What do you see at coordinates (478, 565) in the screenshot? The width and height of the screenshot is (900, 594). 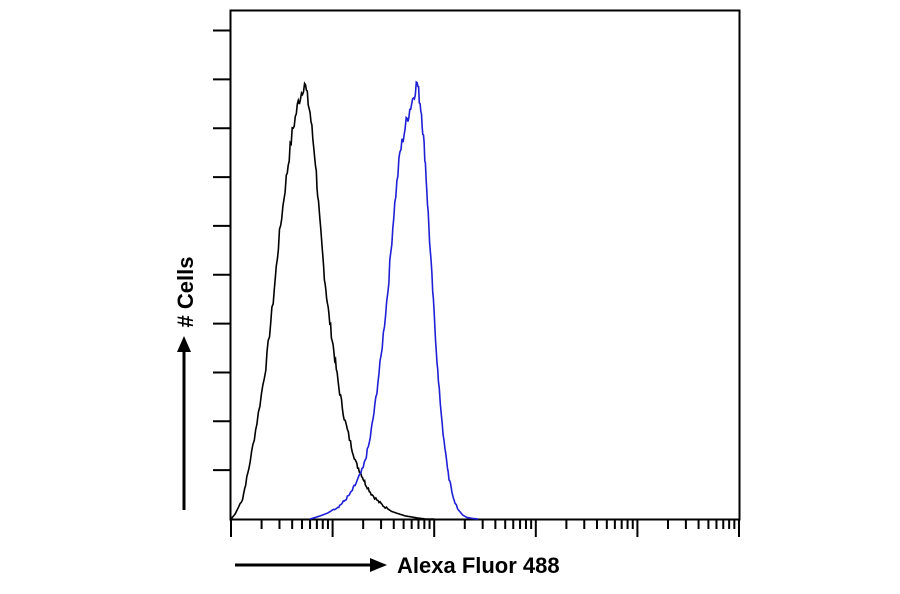 I see `x-axis-label: Alexa Fluor 488` at bounding box center [478, 565].